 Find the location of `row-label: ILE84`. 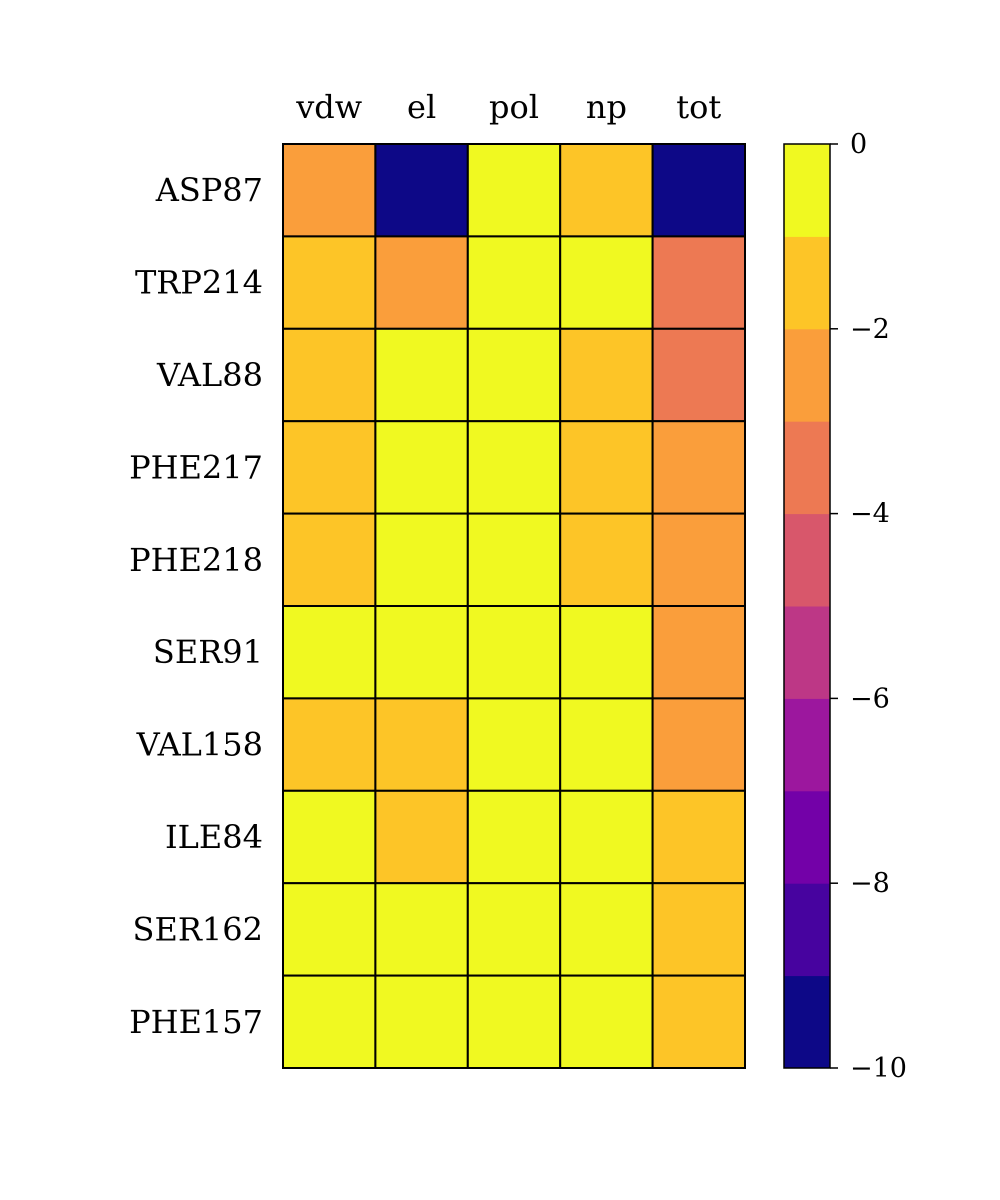

row-label: ILE84 is located at coordinates (214, 837).